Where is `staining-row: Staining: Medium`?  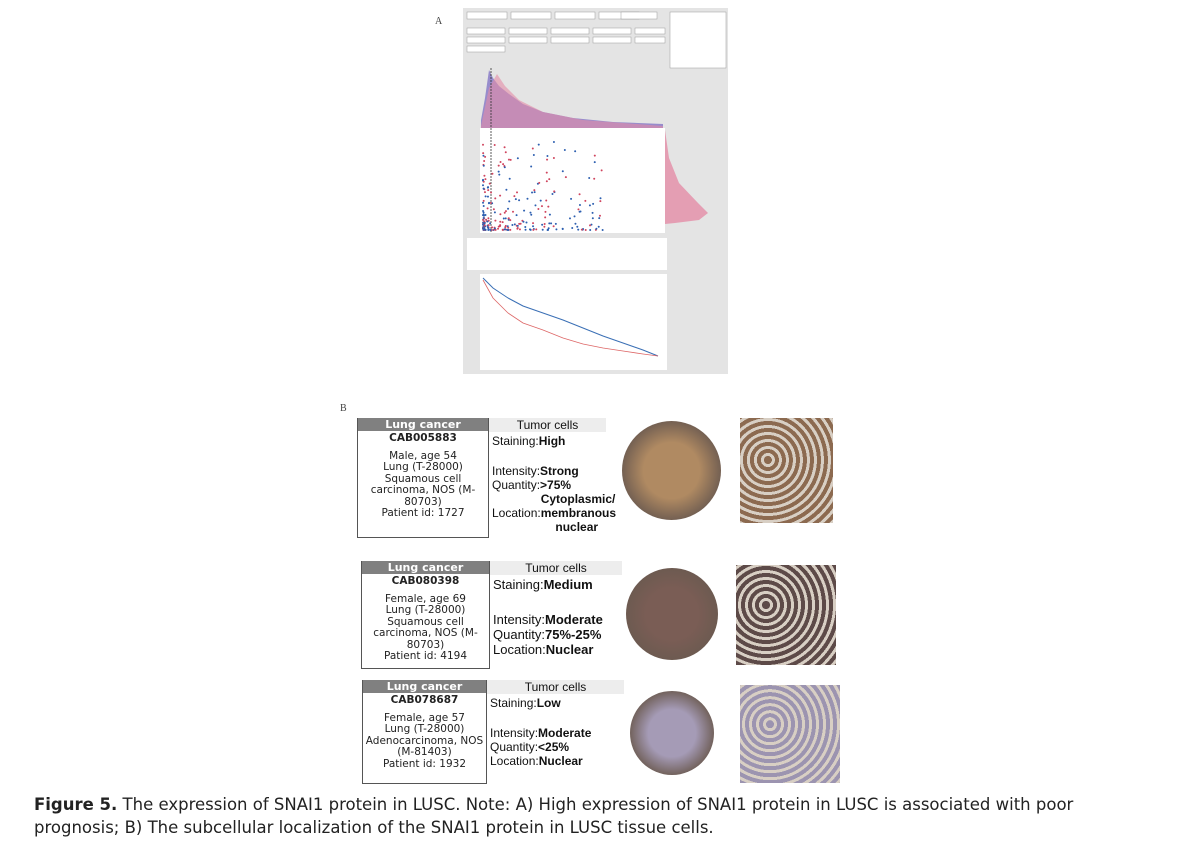 staining-row: Staining: Medium is located at coordinates (557, 584).